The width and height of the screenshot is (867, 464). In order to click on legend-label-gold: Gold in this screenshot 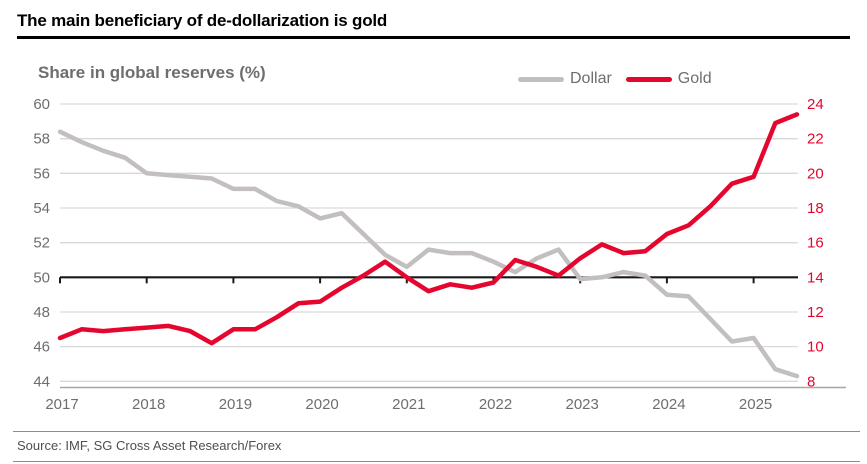, I will do `click(694, 78)`.